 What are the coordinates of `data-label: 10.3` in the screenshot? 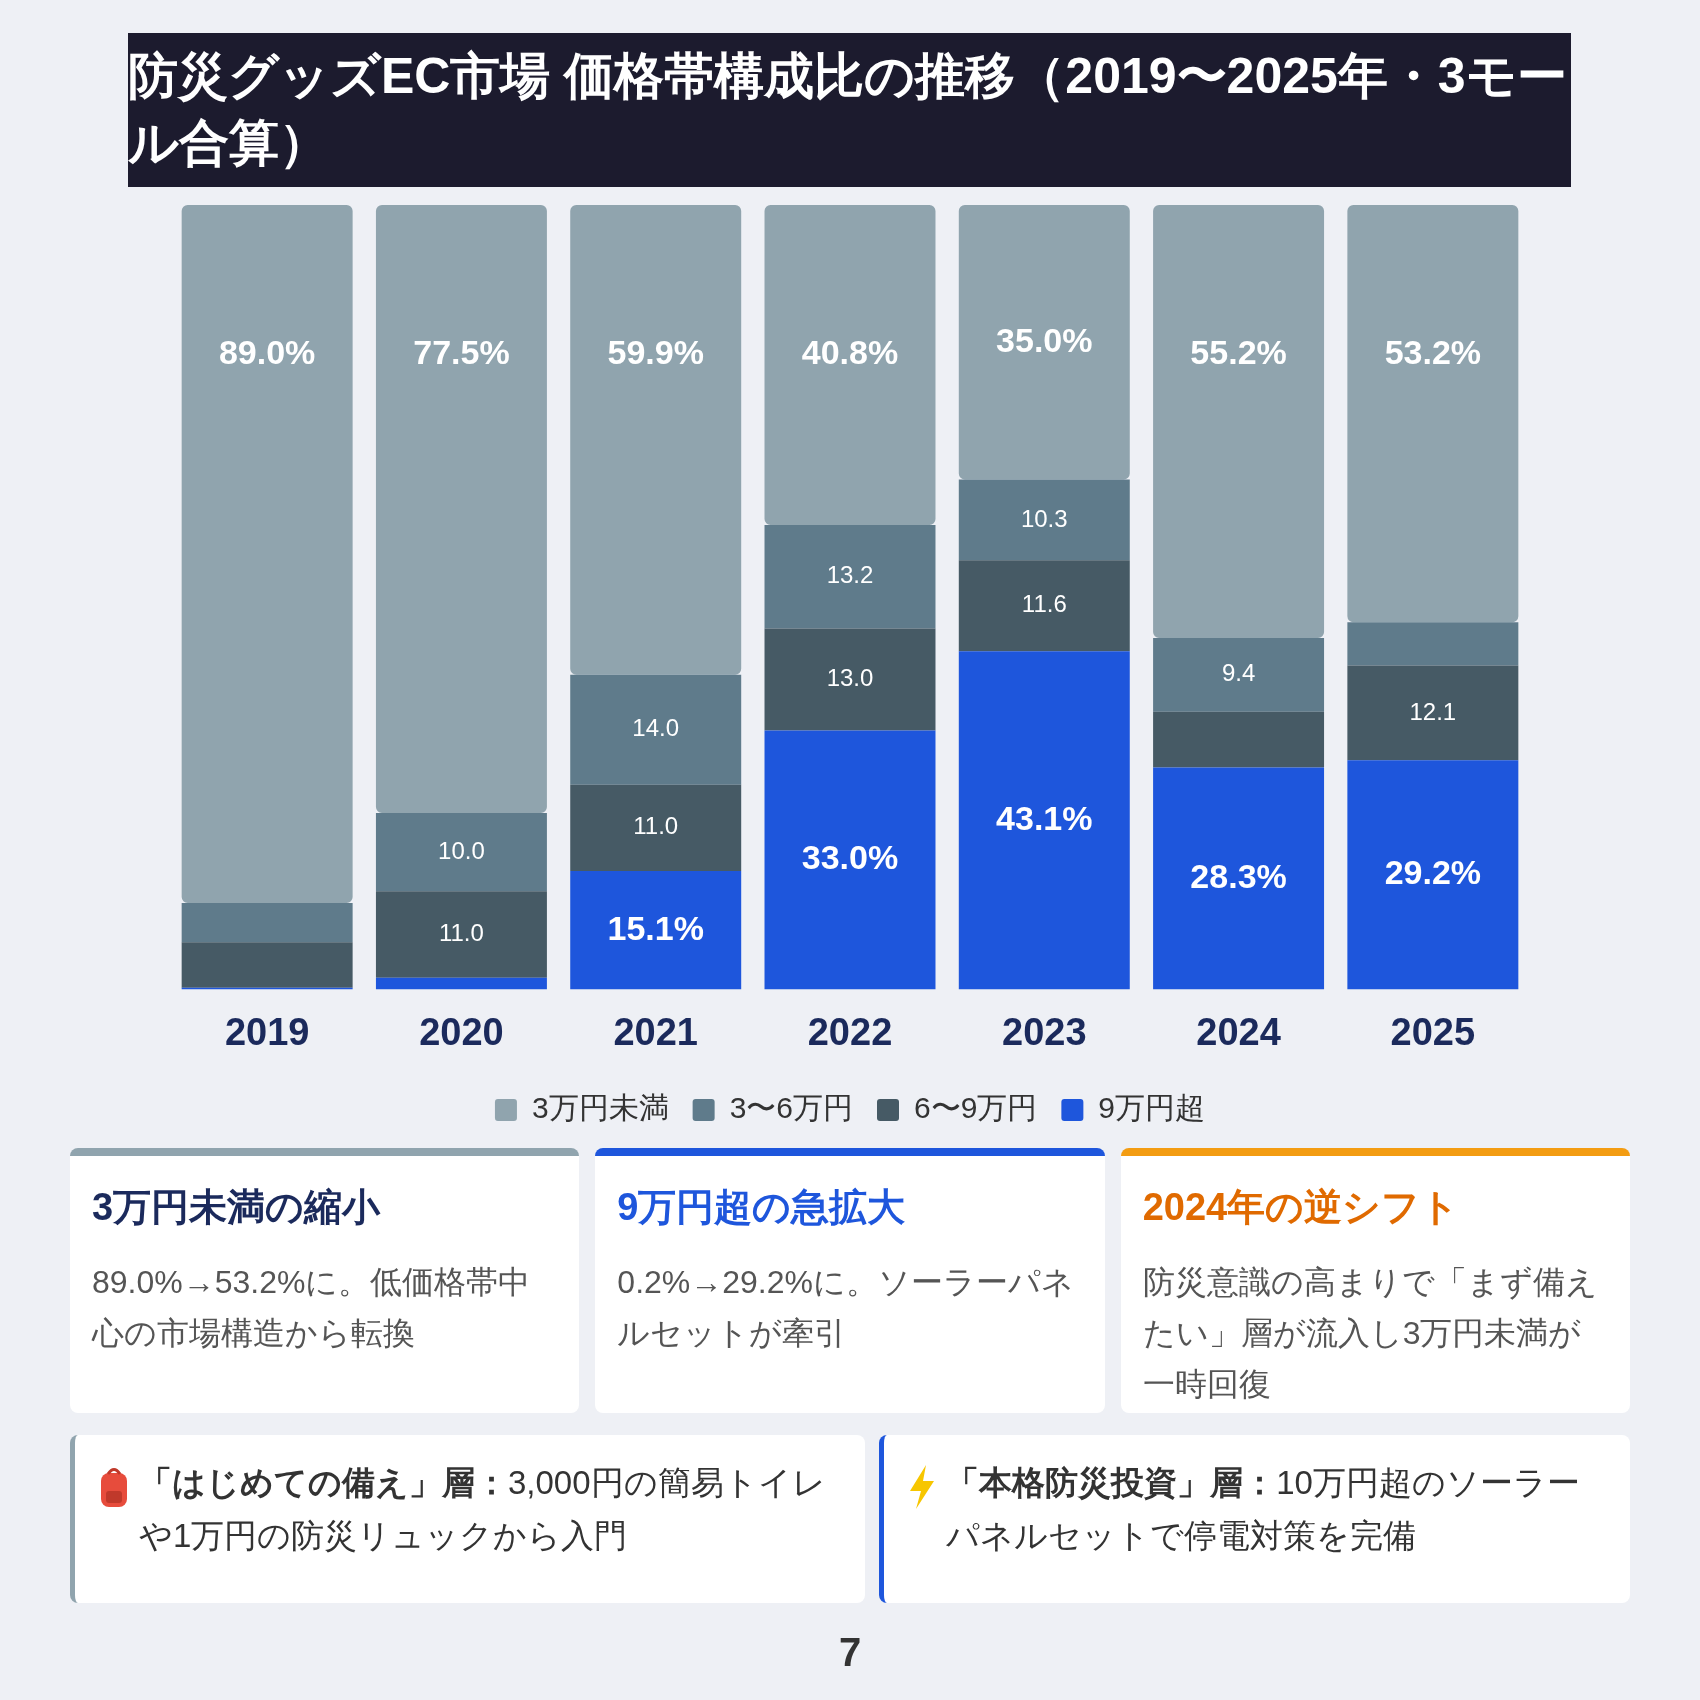 It's located at (1044, 518).